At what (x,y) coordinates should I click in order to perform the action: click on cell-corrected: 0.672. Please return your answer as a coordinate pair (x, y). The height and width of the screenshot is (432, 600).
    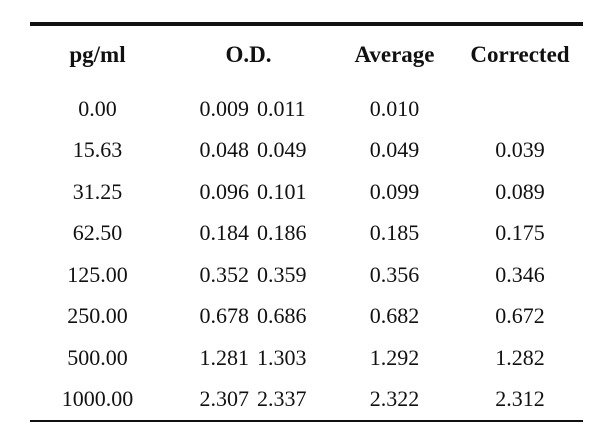
    Looking at the image, I should click on (520, 316).